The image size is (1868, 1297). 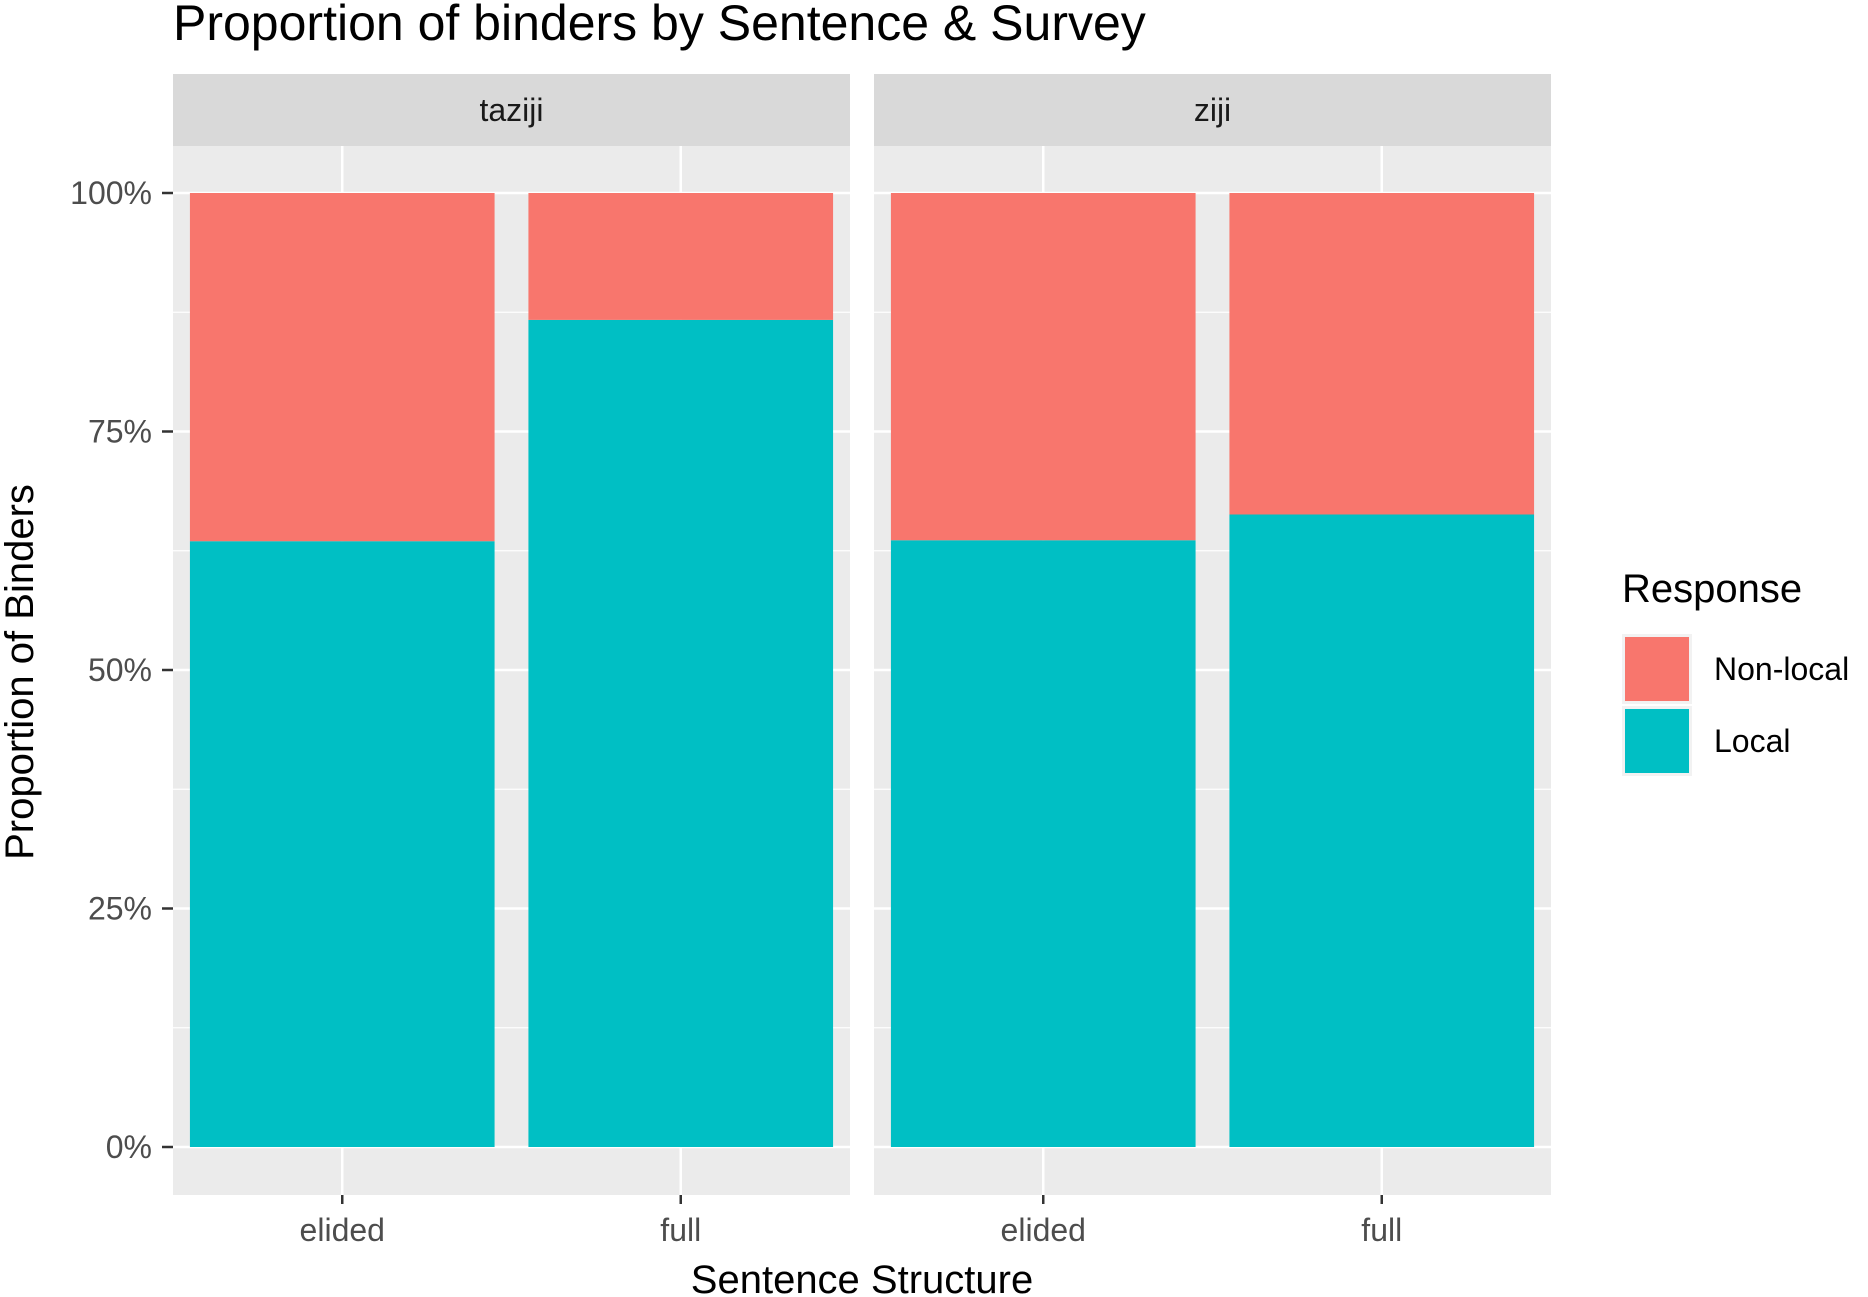 I want to click on facet-label: taziji, so click(x=511, y=110).